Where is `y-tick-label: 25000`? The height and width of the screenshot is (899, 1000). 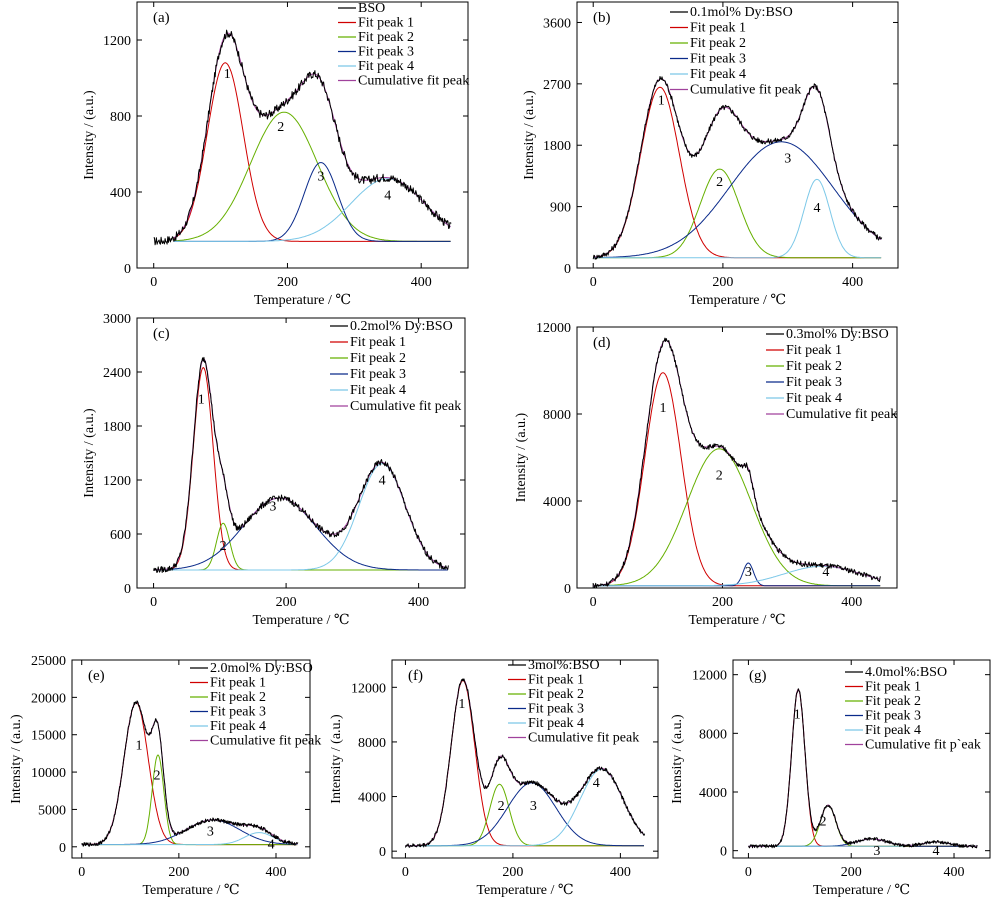 y-tick-label: 25000 is located at coordinates (48, 661).